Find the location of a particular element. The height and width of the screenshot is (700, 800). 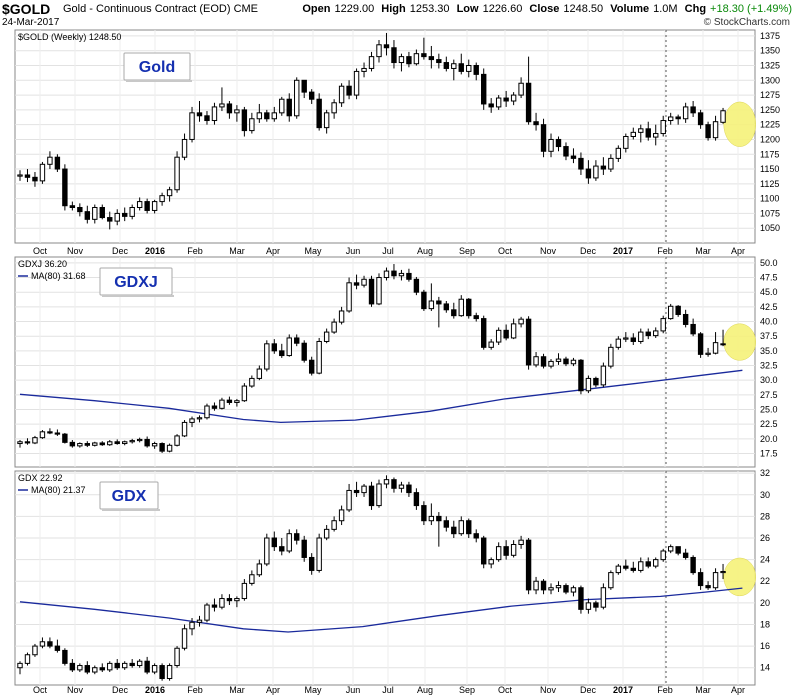

y-tick-label: 30.0 is located at coordinates (769, 380).